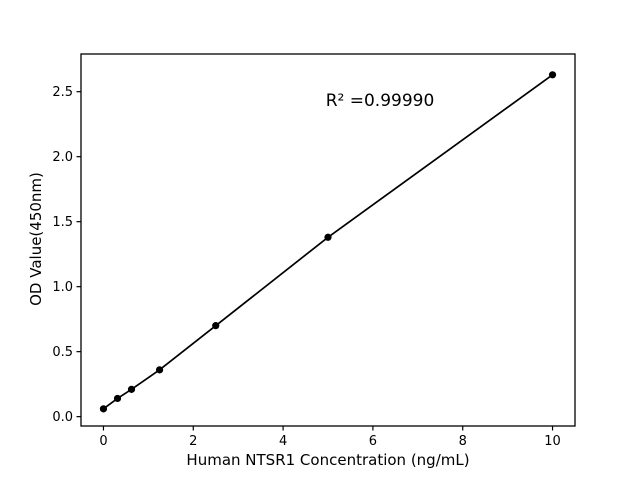  I want to click on x-tick-label: 10, so click(552, 441).